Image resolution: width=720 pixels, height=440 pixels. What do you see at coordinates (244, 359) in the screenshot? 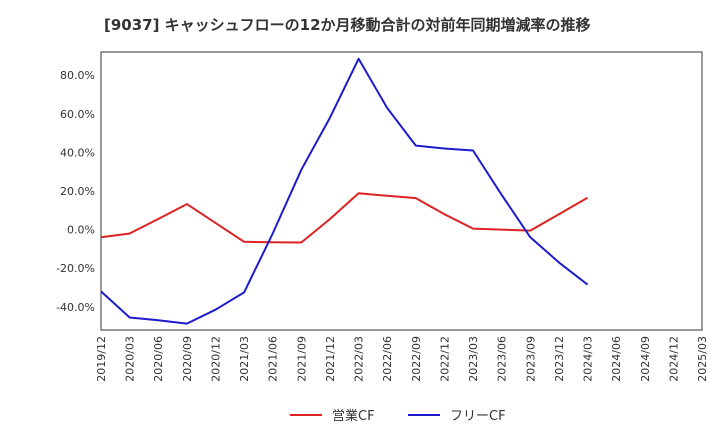
I see `x-tick-label: 2021/03` at bounding box center [244, 359].